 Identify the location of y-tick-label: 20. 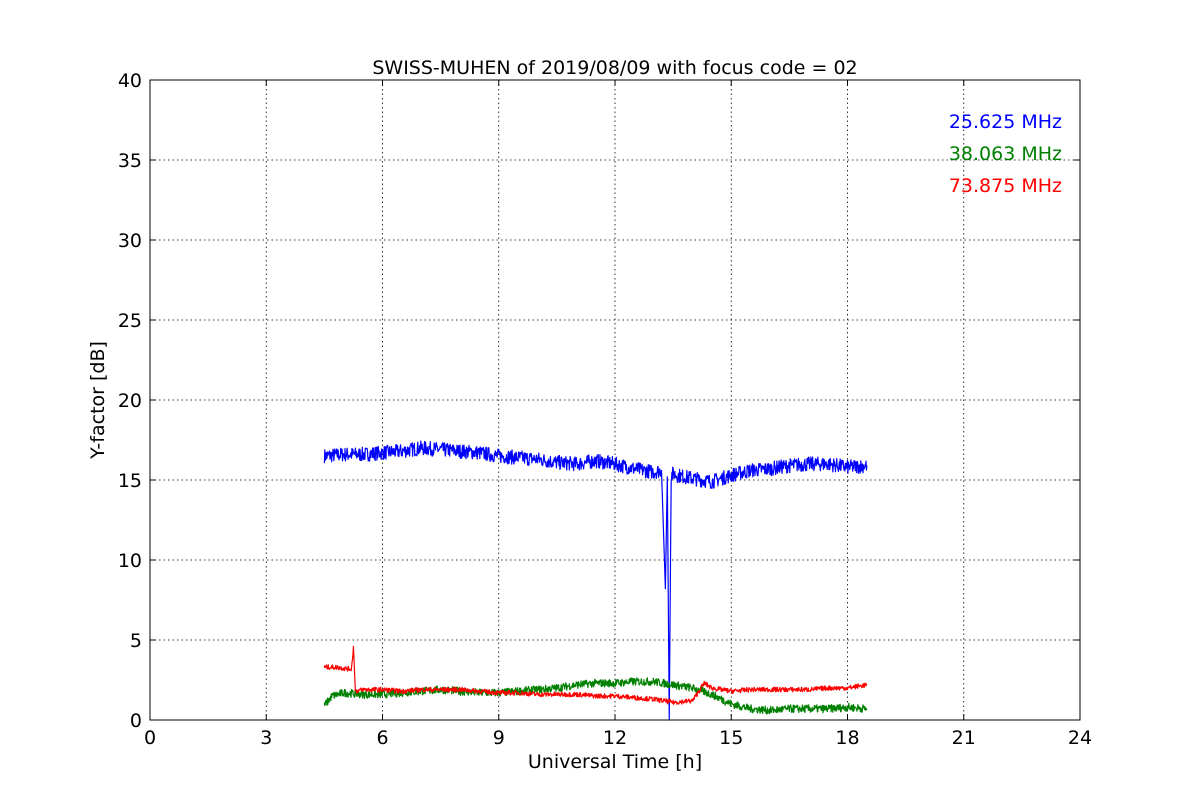
(130, 401).